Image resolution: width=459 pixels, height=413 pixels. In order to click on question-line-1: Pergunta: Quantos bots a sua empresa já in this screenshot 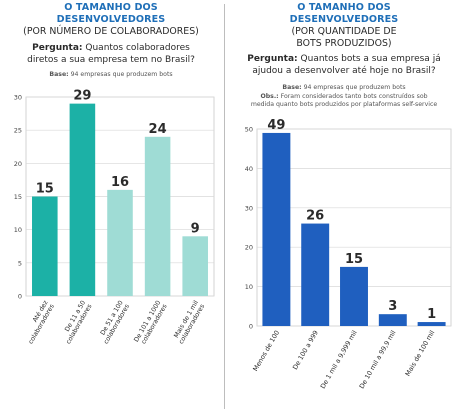, I will do `click(344, 59)`.